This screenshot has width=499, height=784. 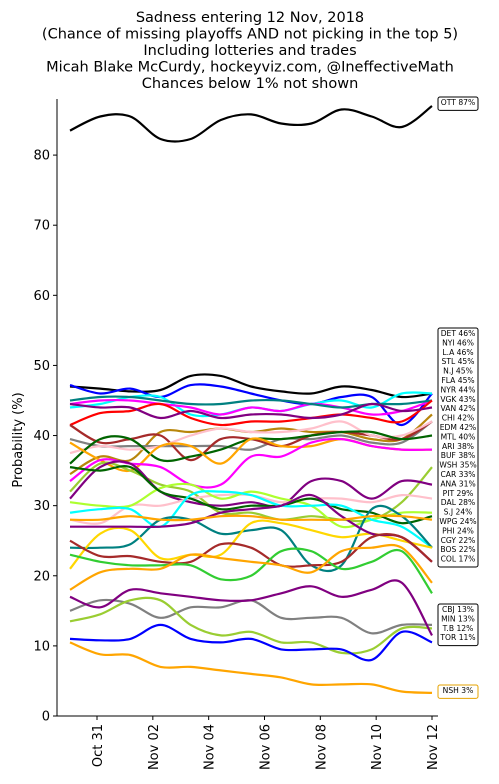 I want to click on x-tick-label: Nov 10, so click(x=377, y=747).